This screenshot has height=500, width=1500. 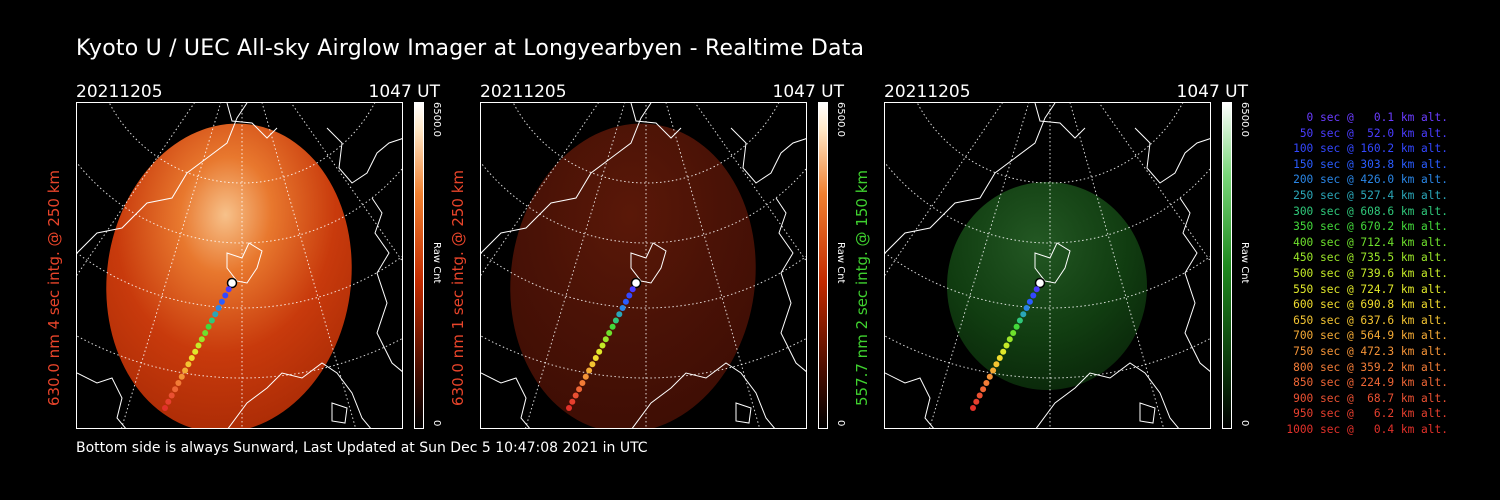 I want to click on legend-row: 100 sec @ 160.2 km alt., so click(x=1370, y=149).